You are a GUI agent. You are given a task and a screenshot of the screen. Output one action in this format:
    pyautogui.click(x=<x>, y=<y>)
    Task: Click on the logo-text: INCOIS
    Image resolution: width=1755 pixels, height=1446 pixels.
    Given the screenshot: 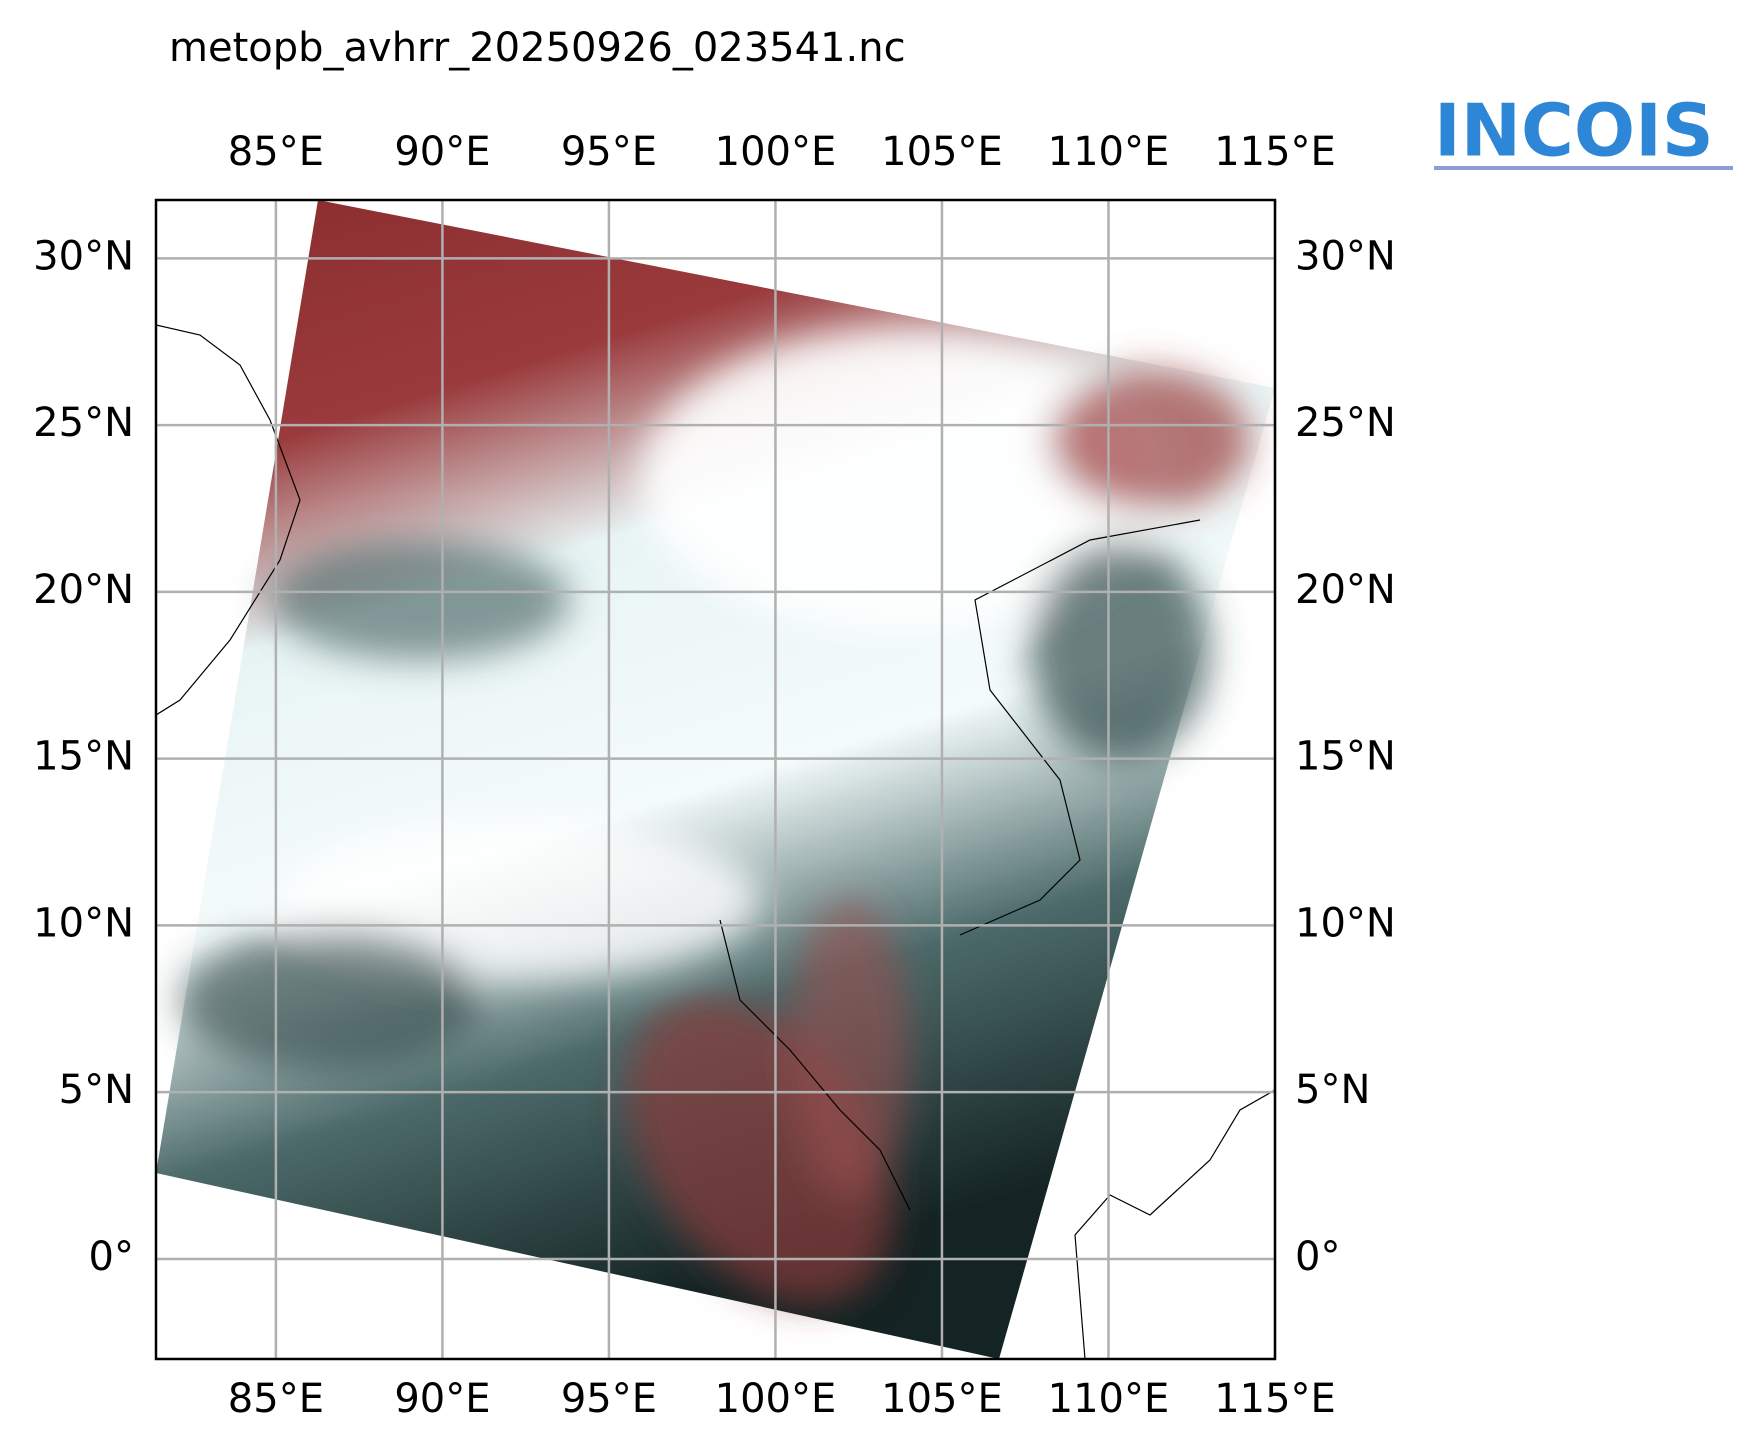 What is the action you would take?
    pyautogui.click(x=1574, y=131)
    